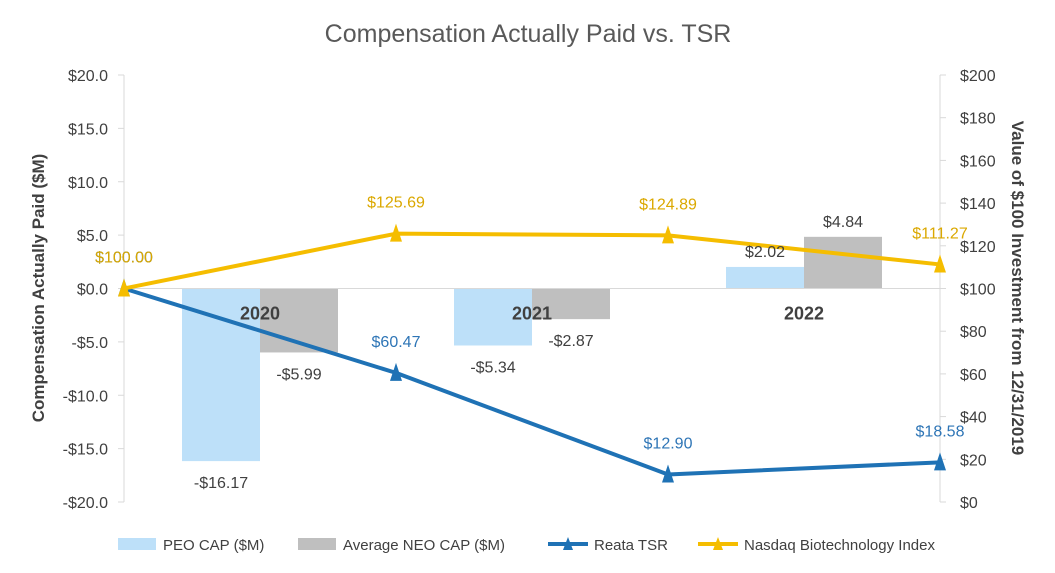  What do you see at coordinates (38, 288) in the screenshot?
I see `left-axis-title: Compensation Actually Paid ($M)` at bounding box center [38, 288].